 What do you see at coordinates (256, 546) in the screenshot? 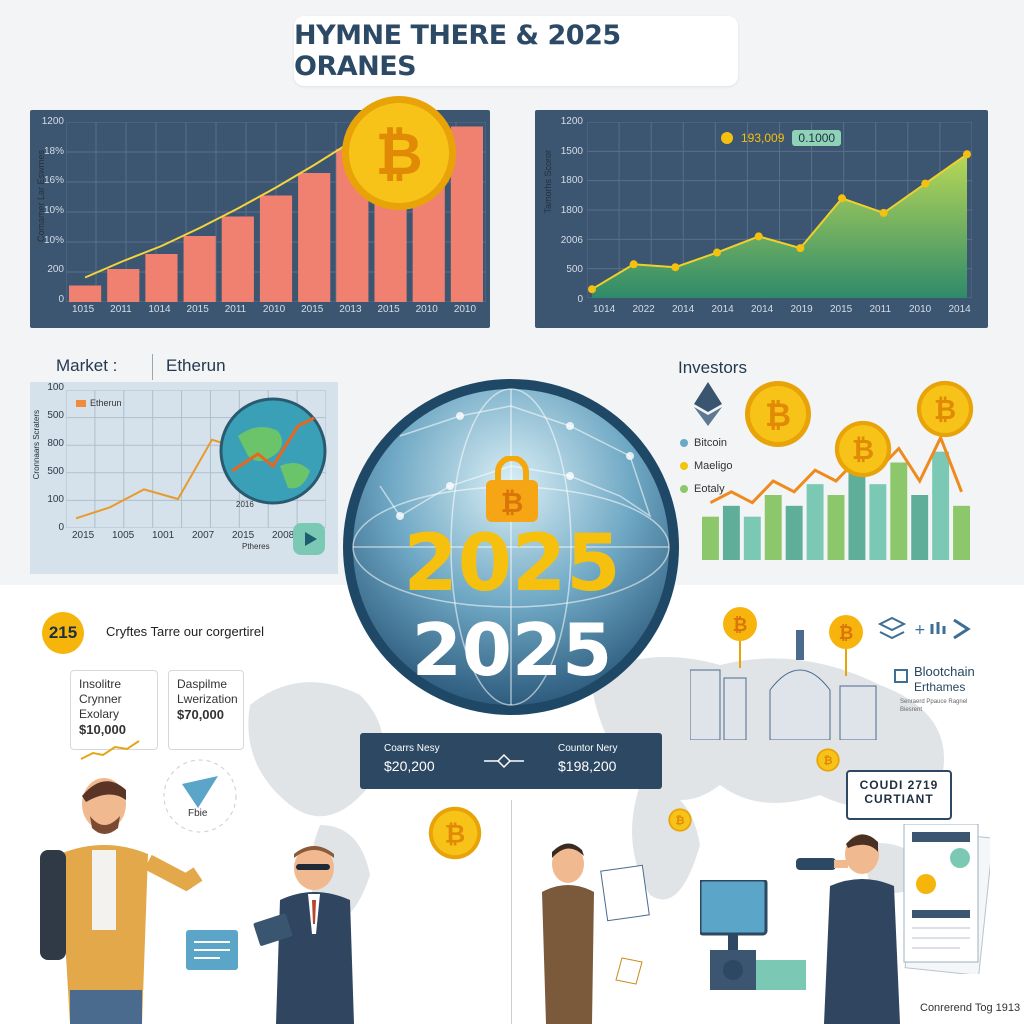
I see `market-sub-label: Ptheres` at bounding box center [256, 546].